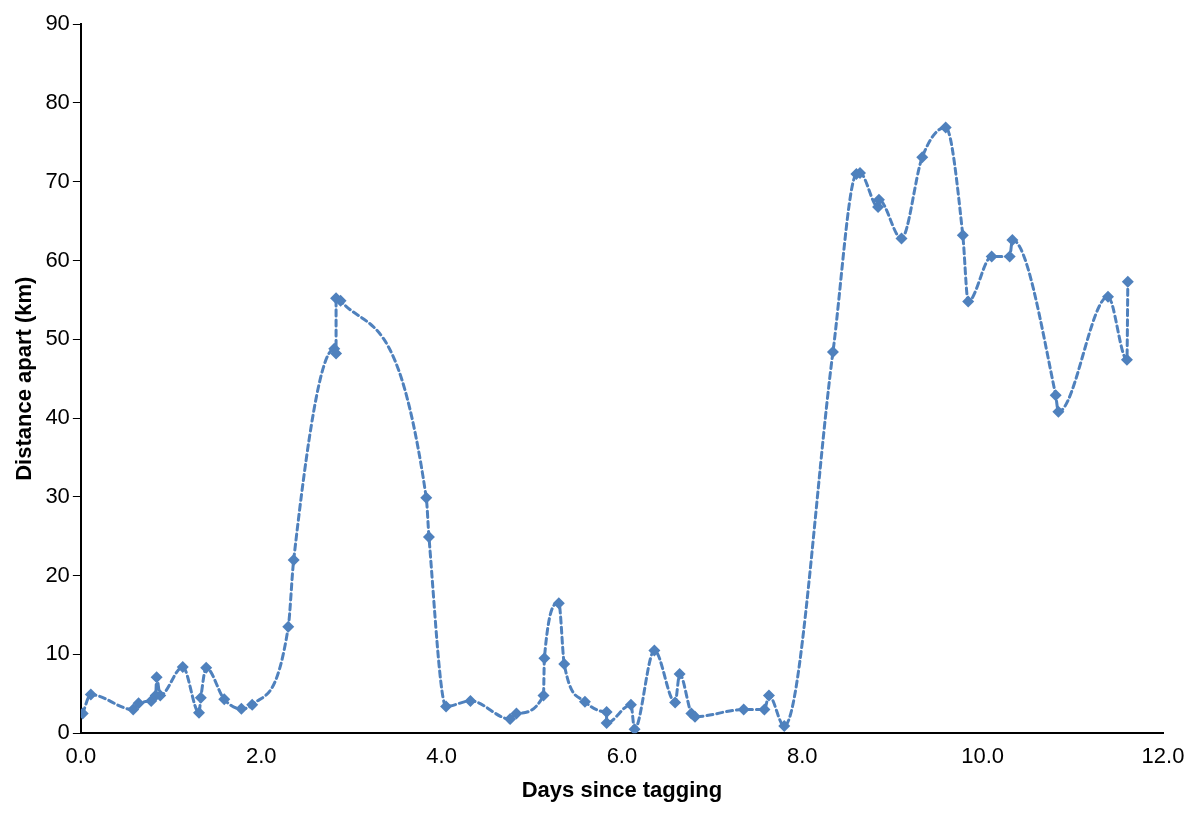  What do you see at coordinates (983, 756) in the screenshot?
I see `x-tick-label: 10.0` at bounding box center [983, 756].